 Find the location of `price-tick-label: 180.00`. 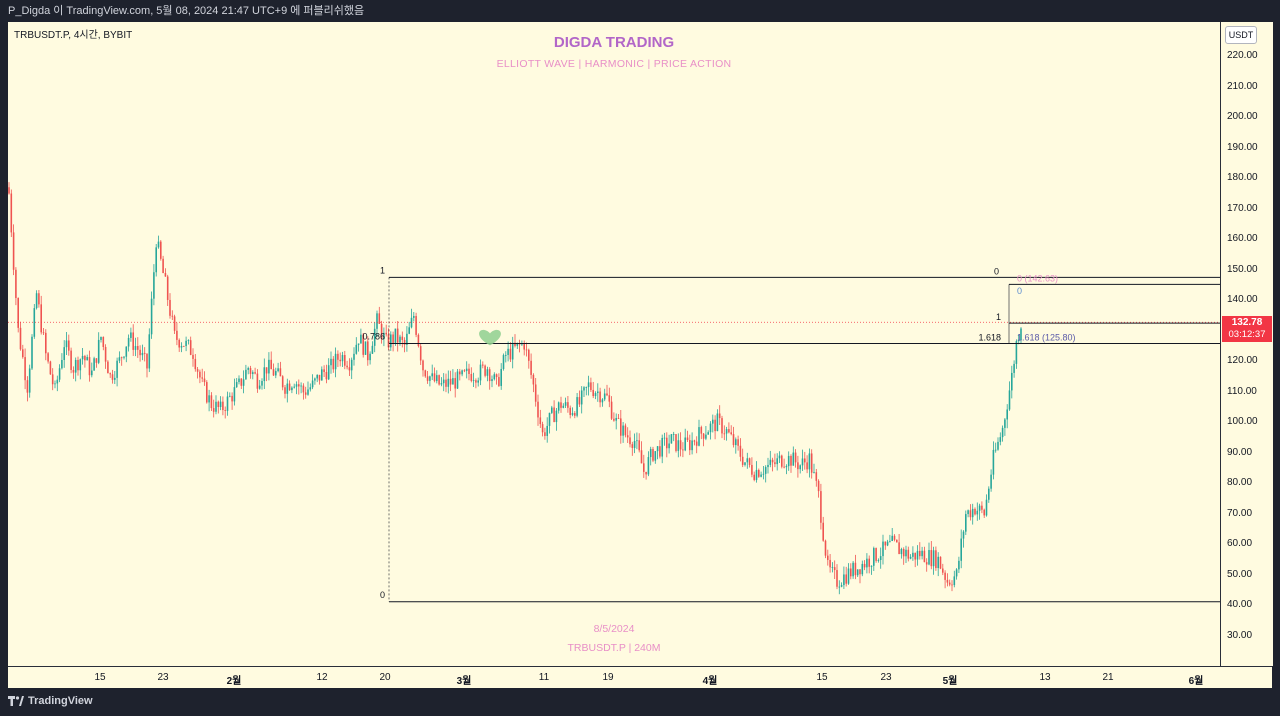

price-tick-label: 180.00 is located at coordinates (1242, 178).